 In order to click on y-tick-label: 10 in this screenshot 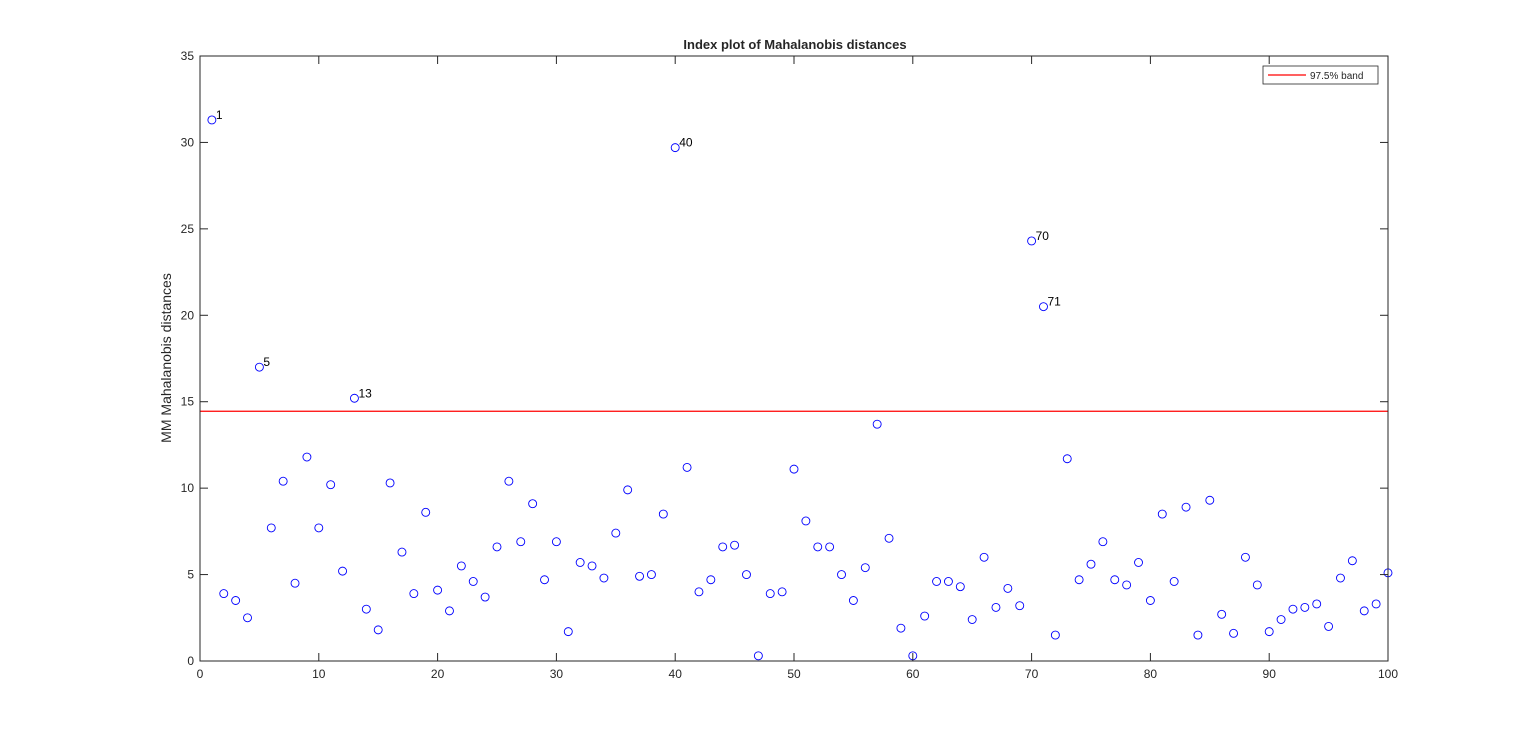, I will do `click(188, 488)`.